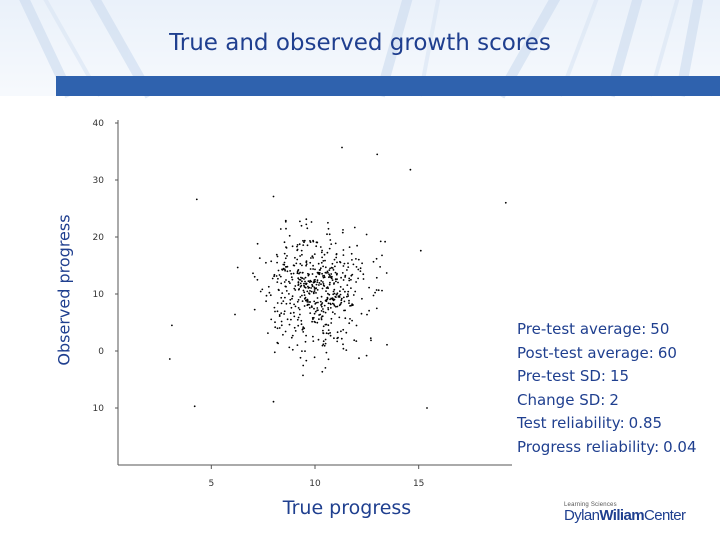  What do you see at coordinates (582, 329) in the screenshot?
I see `stat-label: Pre-test average:` at bounding box center [582, 329].